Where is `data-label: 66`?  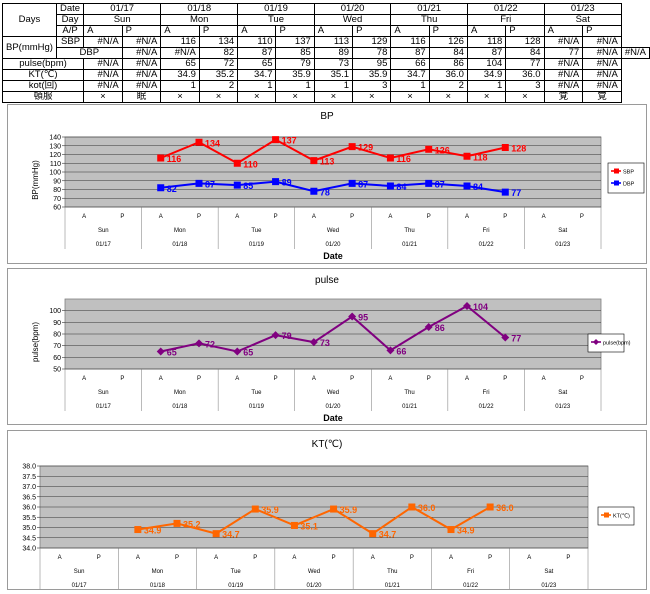 data-label: 66 is located at coordinates (401, 351).